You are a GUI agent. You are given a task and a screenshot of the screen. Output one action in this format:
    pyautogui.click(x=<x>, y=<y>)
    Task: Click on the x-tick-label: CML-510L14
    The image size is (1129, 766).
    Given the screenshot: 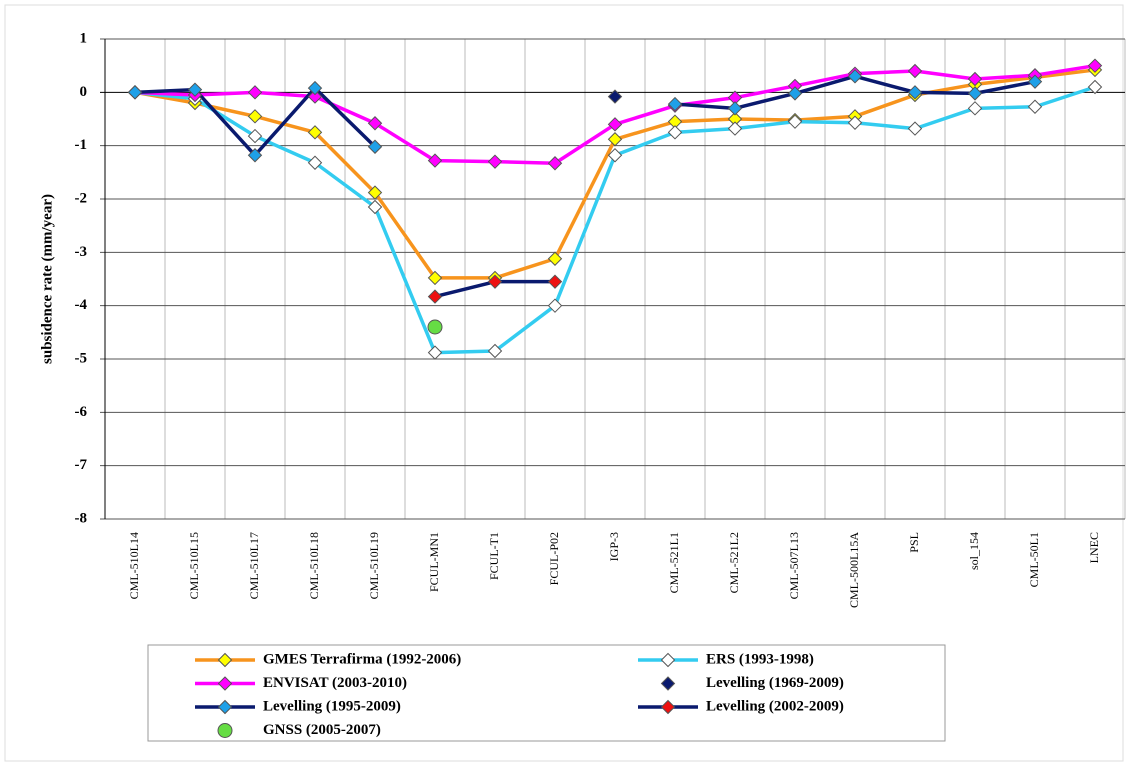 What is the action you would take?
    pyautogui.click(x=134, y=565)
    